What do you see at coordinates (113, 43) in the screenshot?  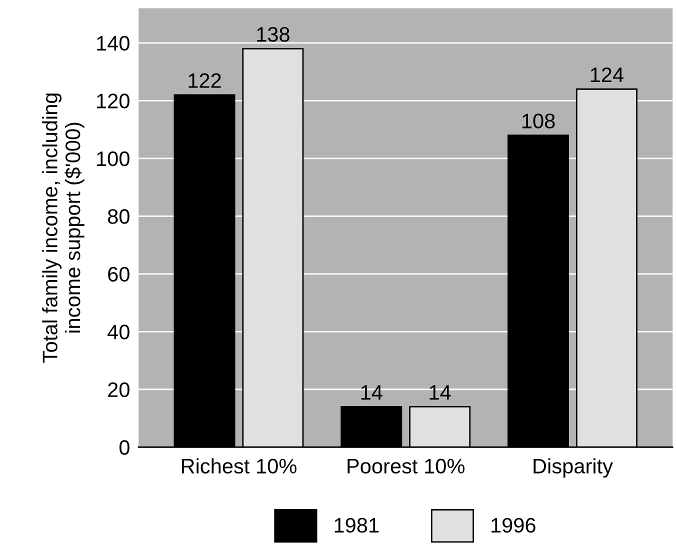 I see `y-tick-label: 140` at bounding box center [113, 43].